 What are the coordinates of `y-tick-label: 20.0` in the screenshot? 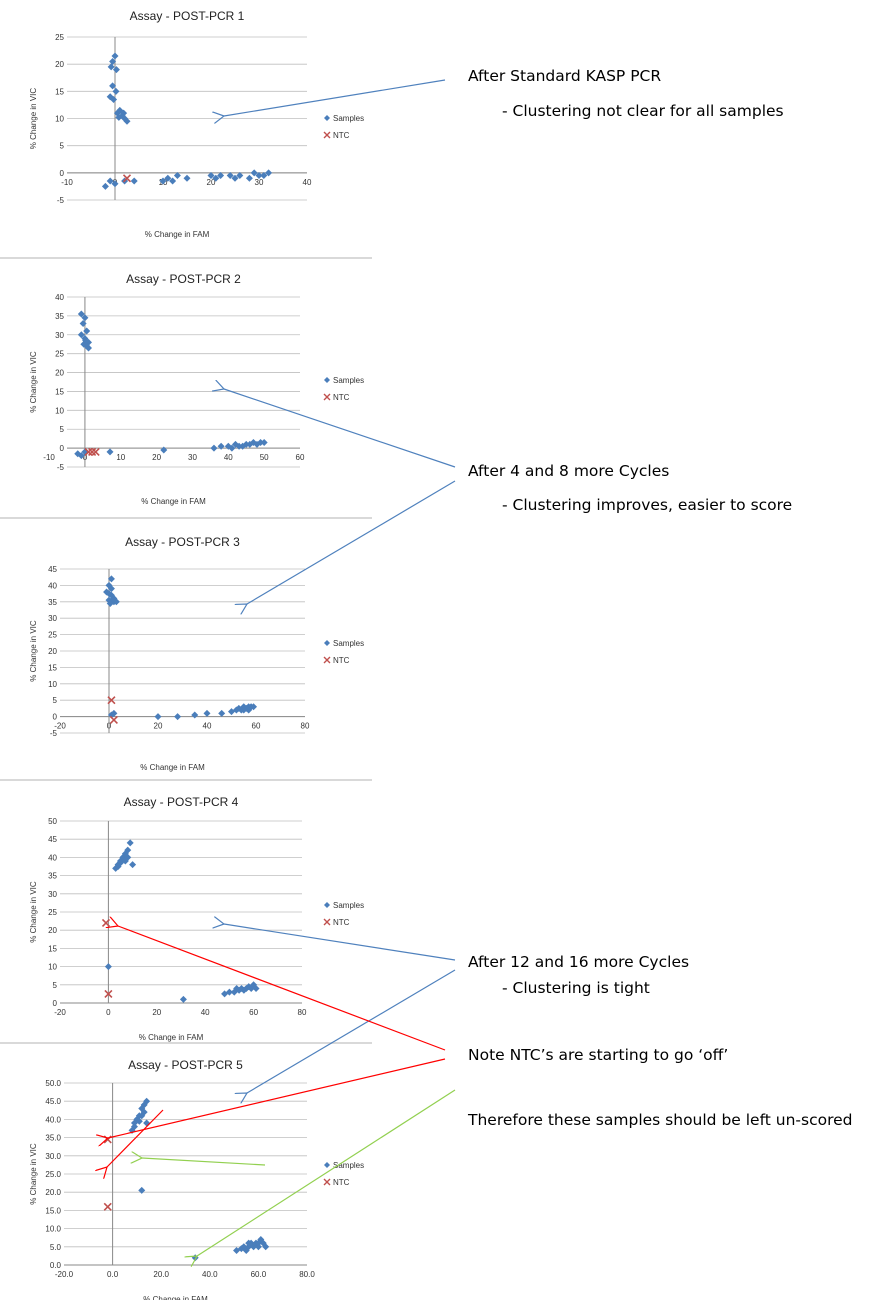 It's located at (53, 1192).